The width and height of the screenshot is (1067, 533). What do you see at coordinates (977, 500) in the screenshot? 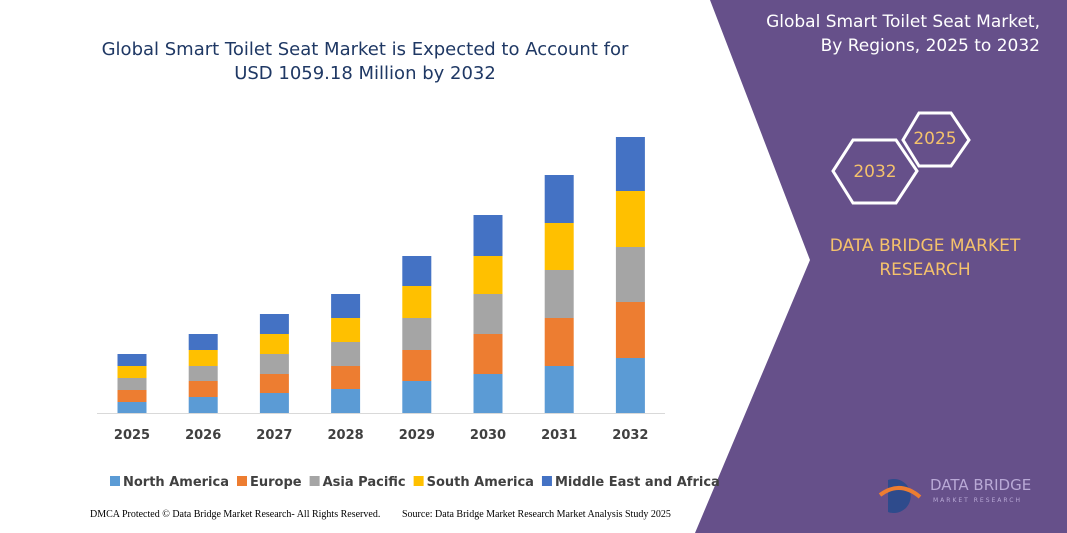
I see `logo-tagline: MARKET RESEARCH` at bounding box center [977, 500].